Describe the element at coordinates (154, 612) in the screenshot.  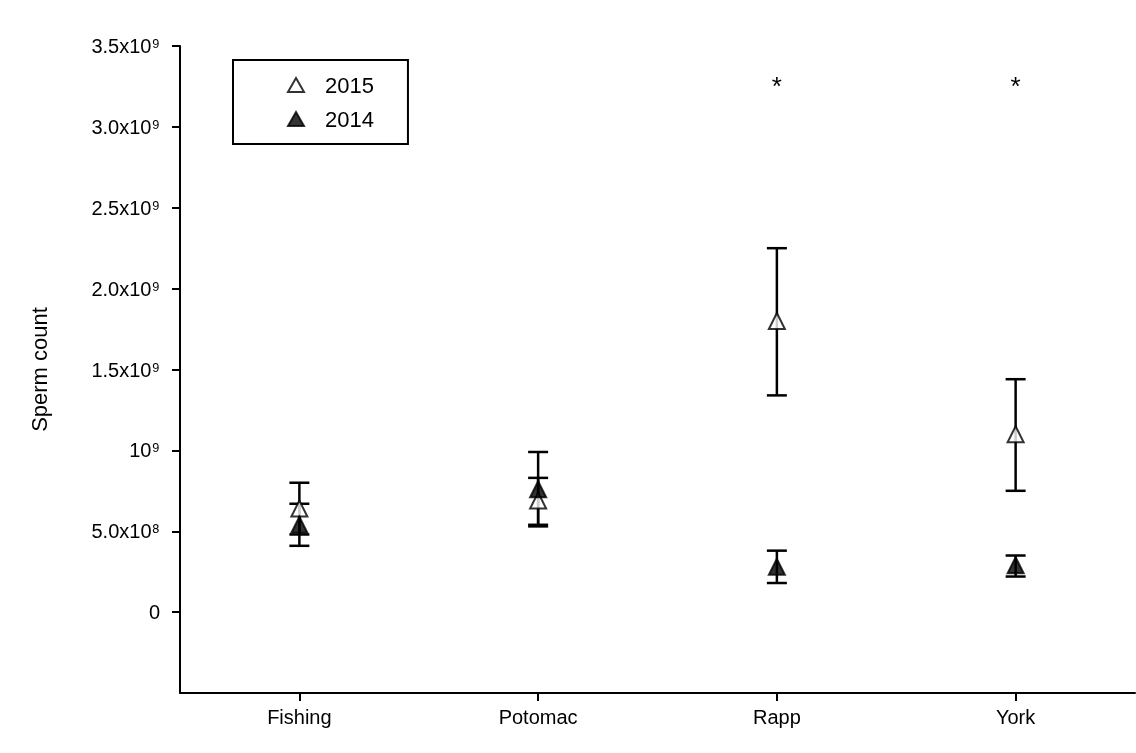
I see `y-tick-label: 0` at that location.